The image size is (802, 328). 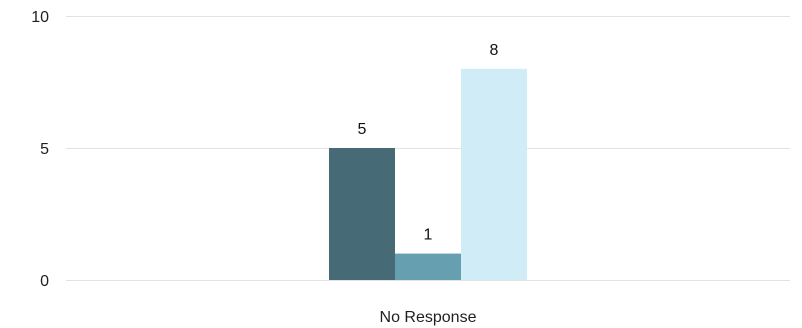 What do you see at coordinates (40, 17) in the screenshot?
I see `y-tick-label-10: 10` at bounding box center [40, 17].